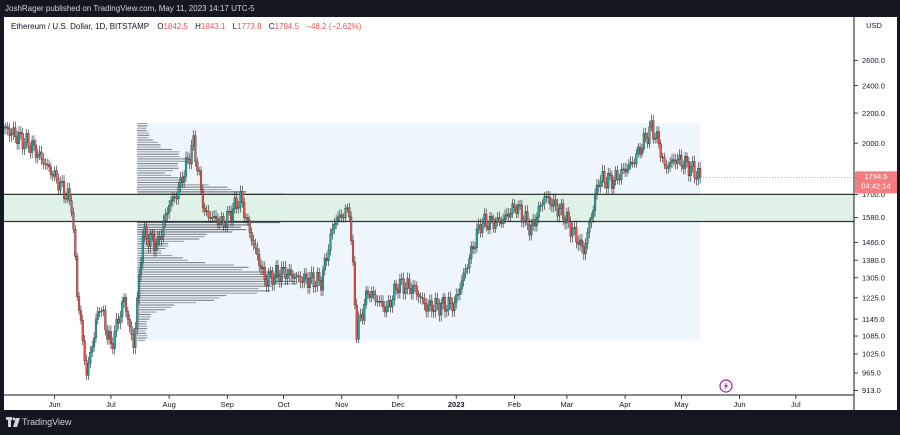  What do you see at coordinates (873, 217) in the screenshot?
I see `price-tick-label: 1580.0` at bounding box center [873, 217].